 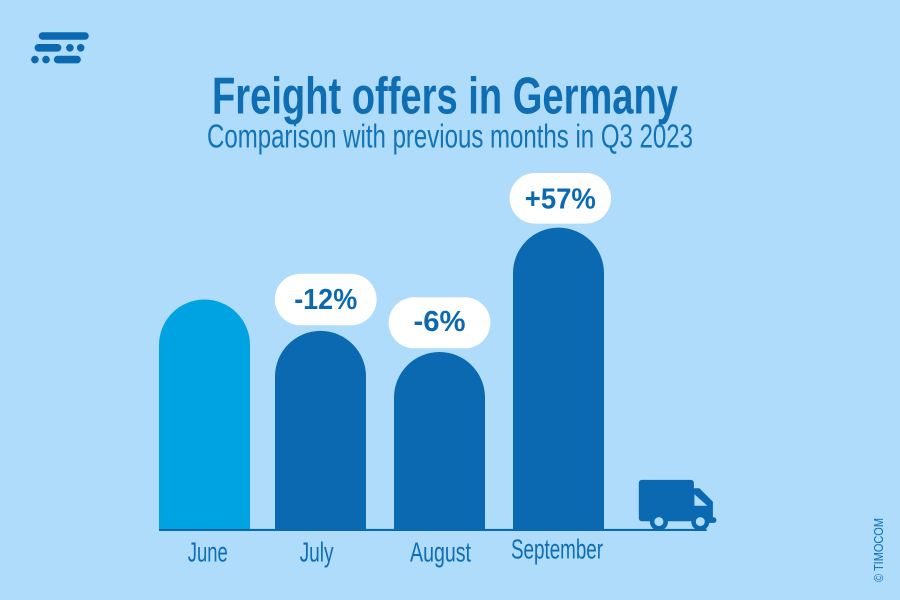 What do you see at coordinates (557, 548) in the screenshot?
I see `svg-text: September` at bounding box center [557, 548].